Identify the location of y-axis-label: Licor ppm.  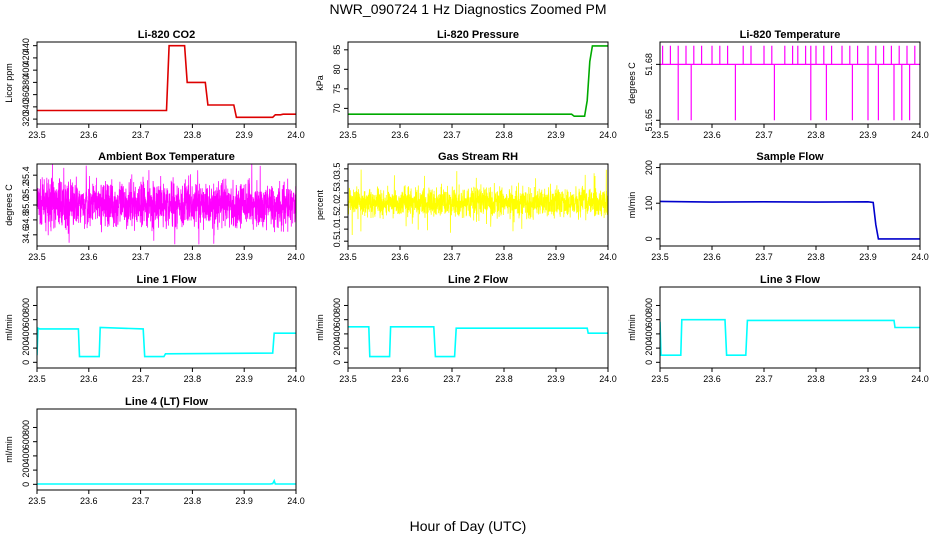
(9, 83).